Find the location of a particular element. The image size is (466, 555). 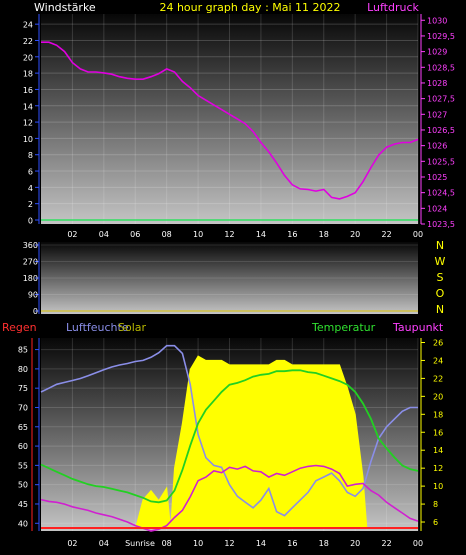

left-tick-label: 8 is located at coordinates (30, 155).